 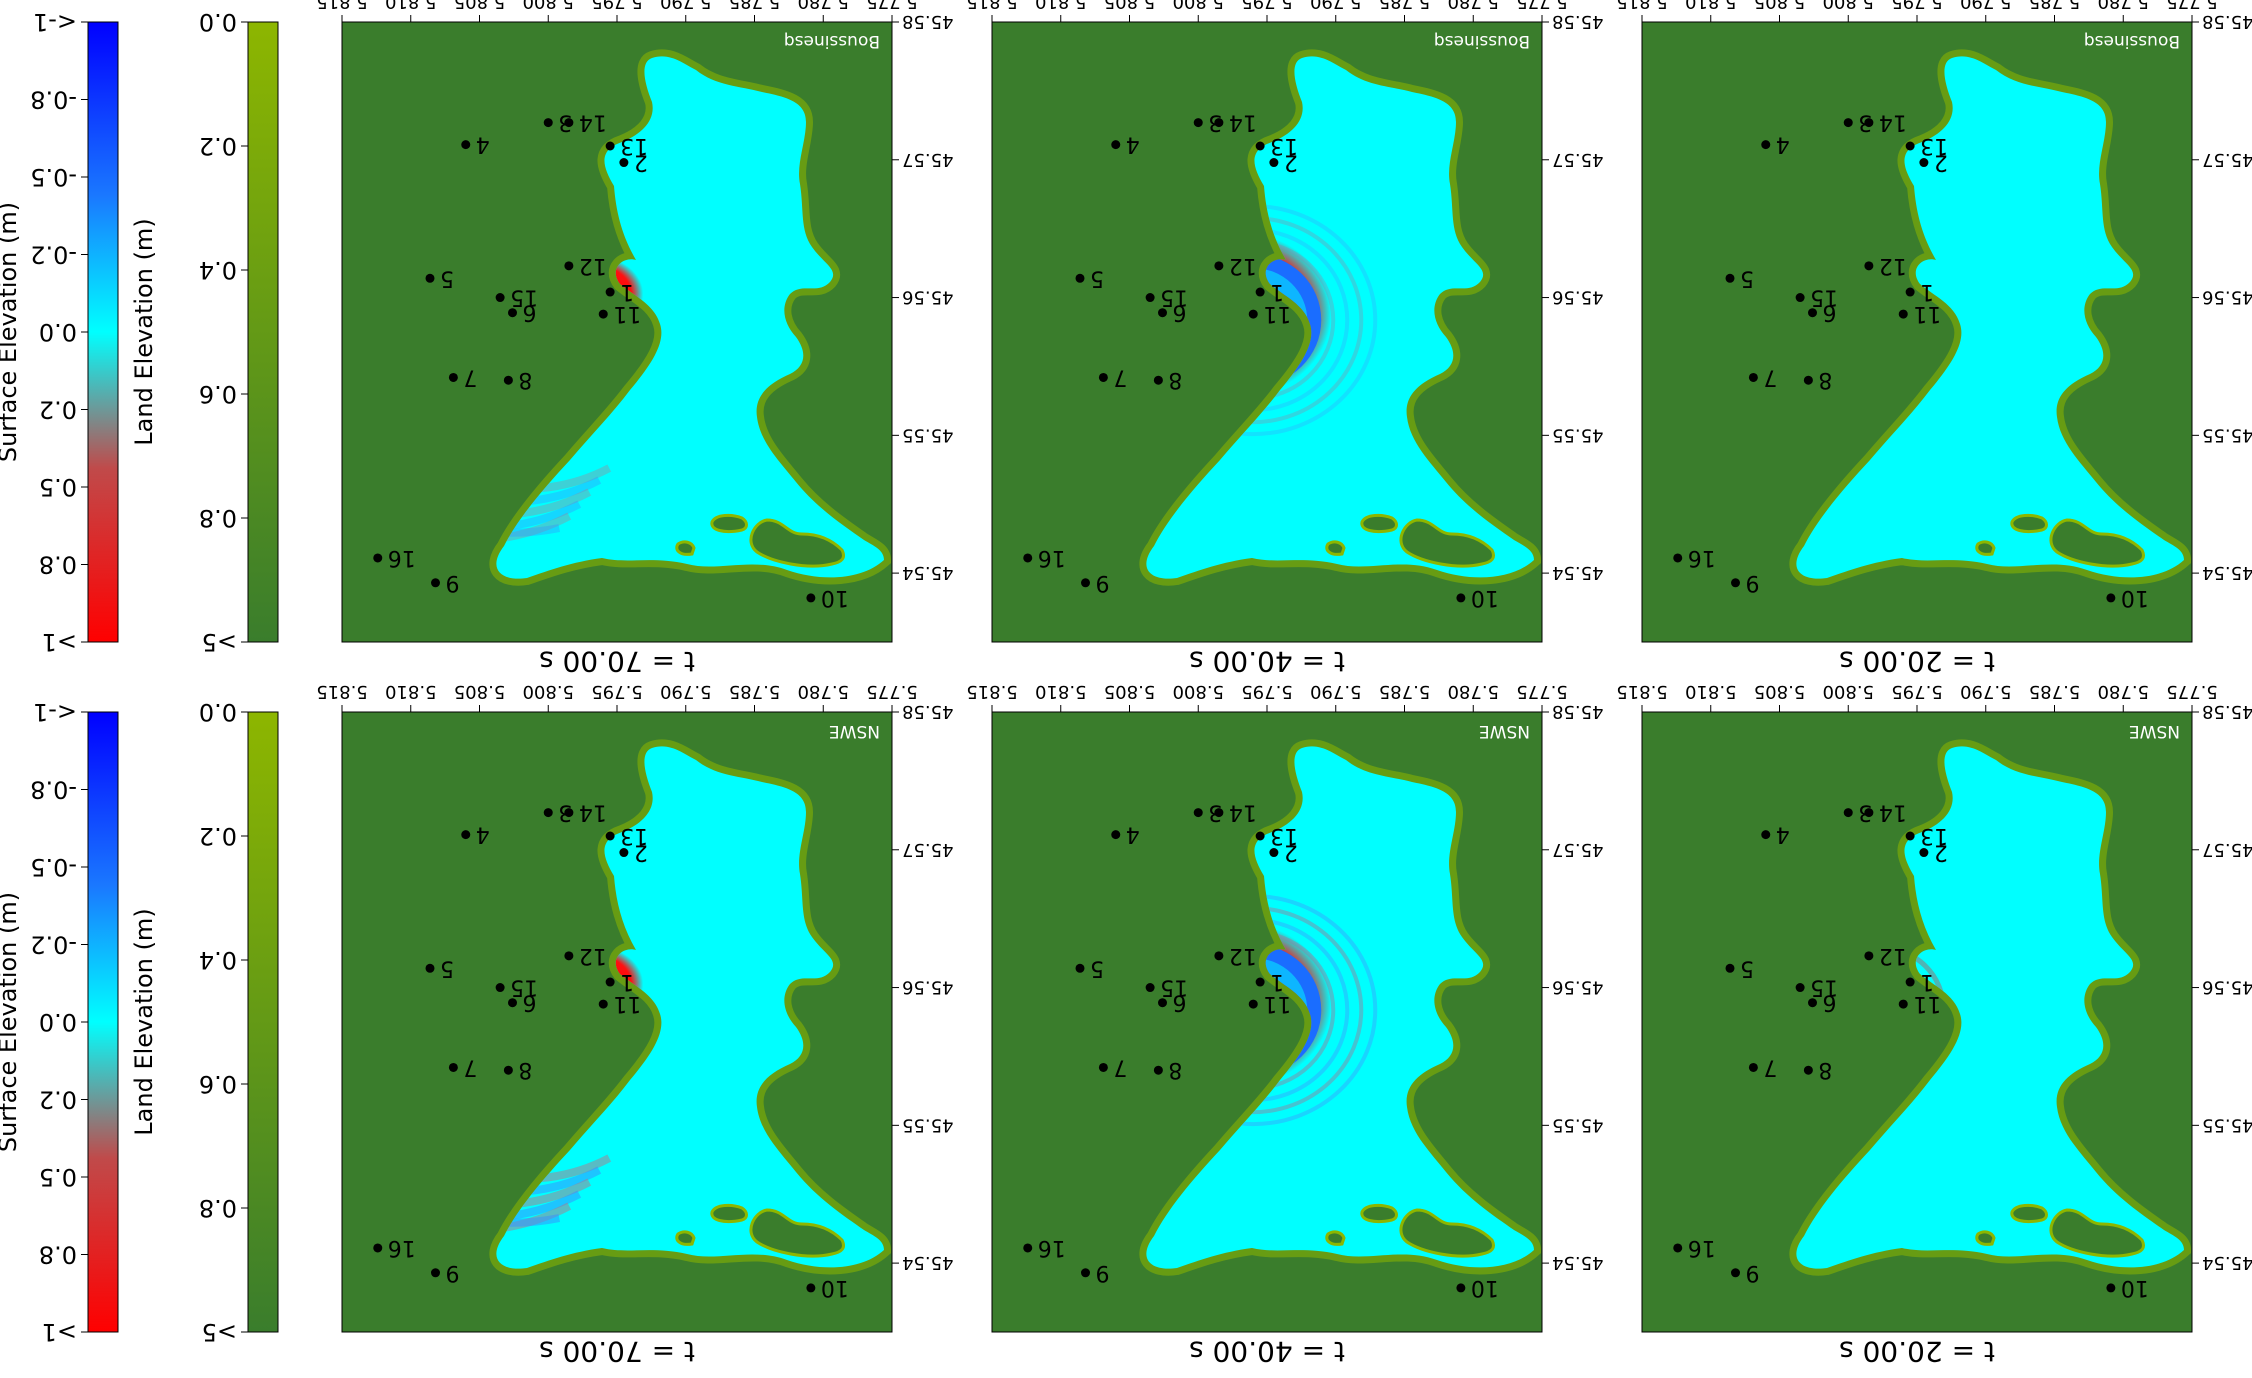 What do you see at coordinates (1219, 813) in the screenshot?
I see `gauge-14-marker` at bounding box center [1219, 813].